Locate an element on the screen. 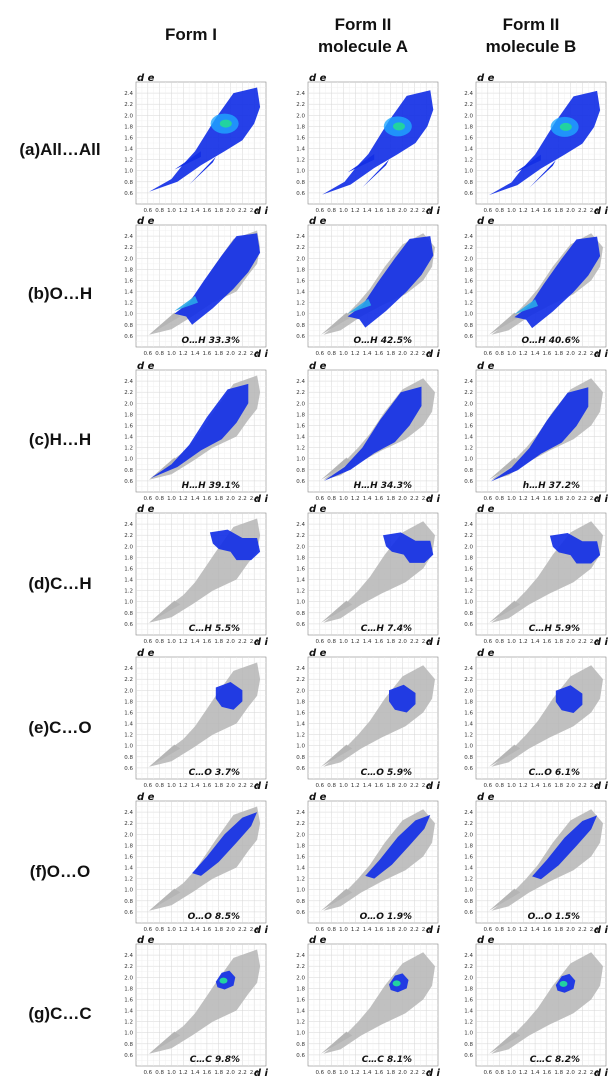 This screenshot has width=616, height=1092. column-header-form-ii-b: Form II molecule B is located at coordinates (531, 36).